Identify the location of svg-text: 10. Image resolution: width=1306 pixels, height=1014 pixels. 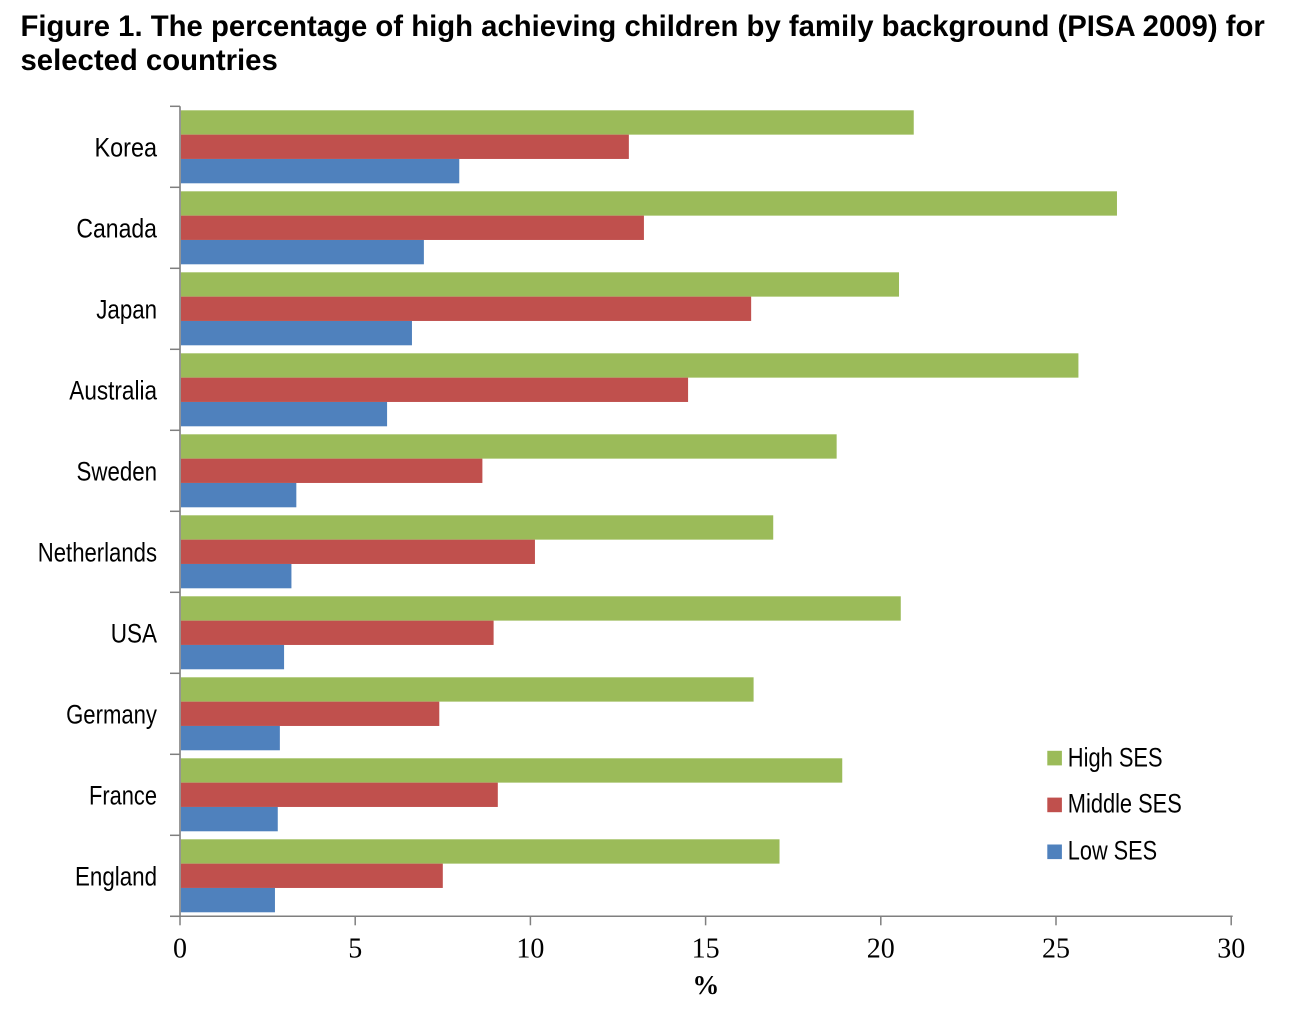
(530, 949).